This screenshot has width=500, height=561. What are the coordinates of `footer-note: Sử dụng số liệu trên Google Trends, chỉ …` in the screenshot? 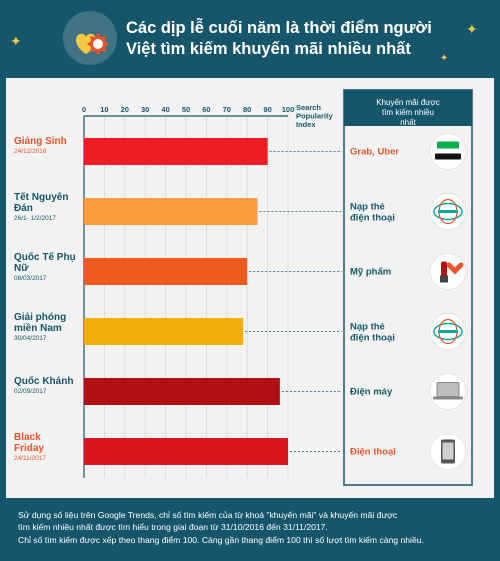 It's located at (250, 530).